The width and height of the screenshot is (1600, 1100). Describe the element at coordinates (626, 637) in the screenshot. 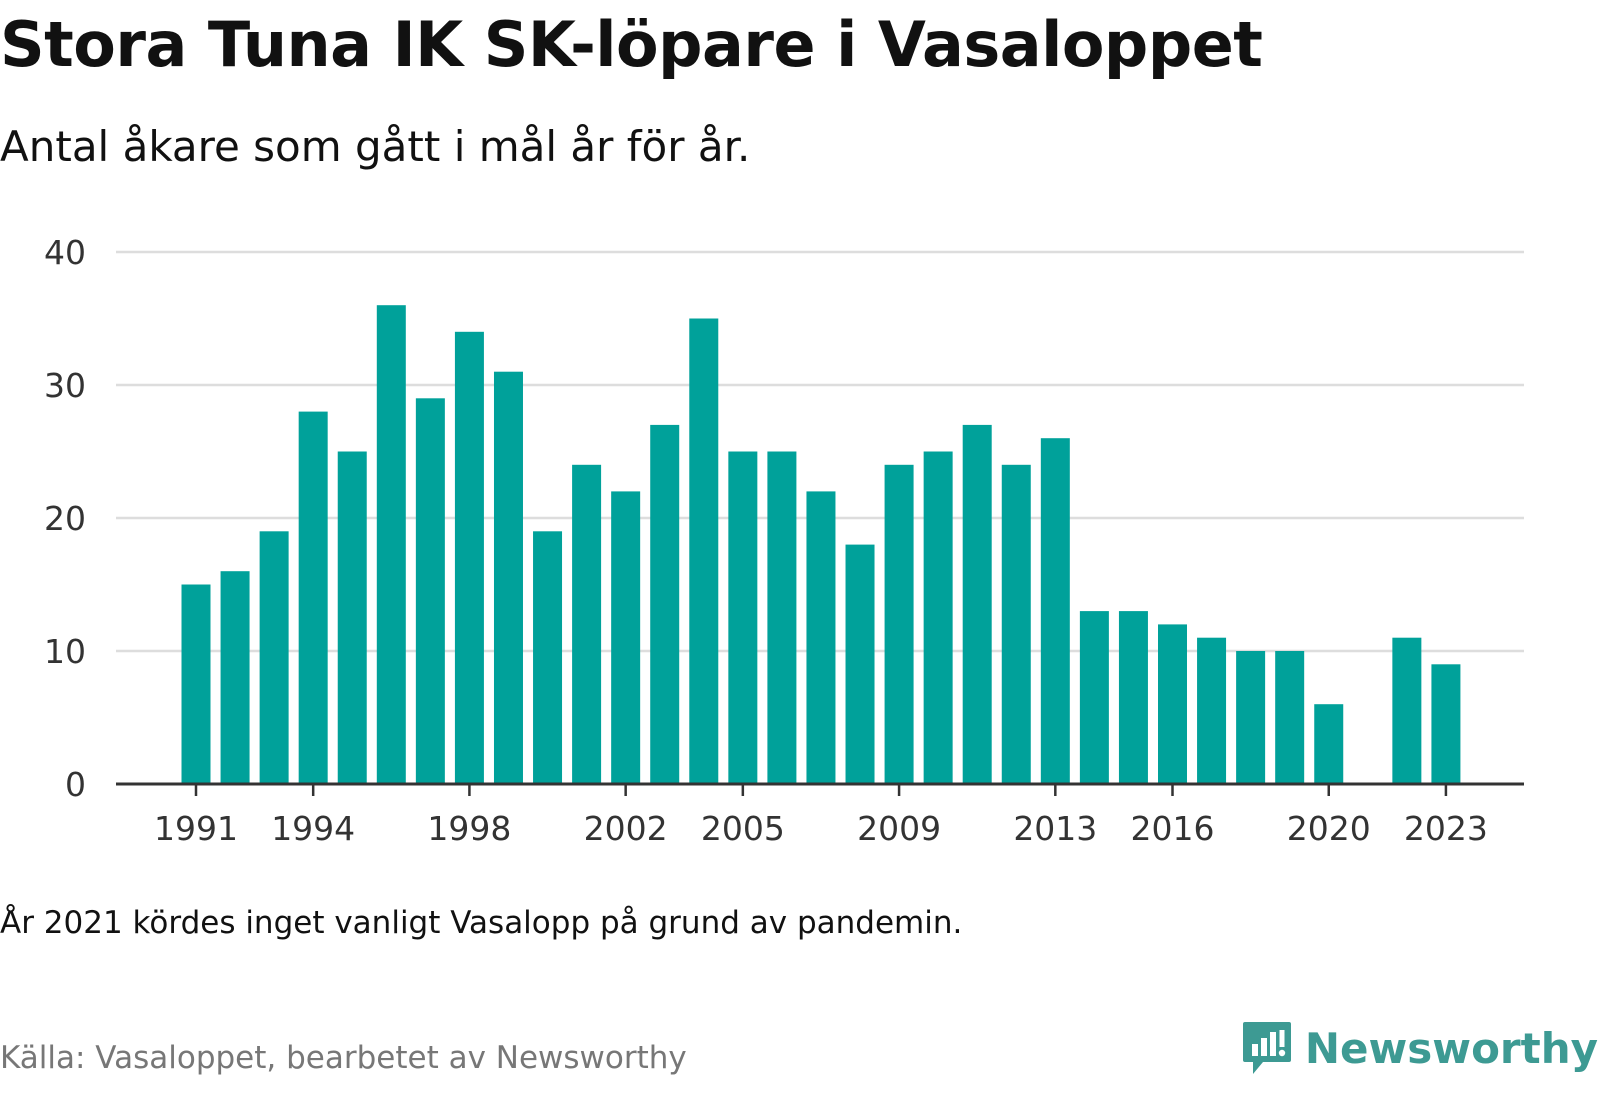

I see `bar-2002` at that location.